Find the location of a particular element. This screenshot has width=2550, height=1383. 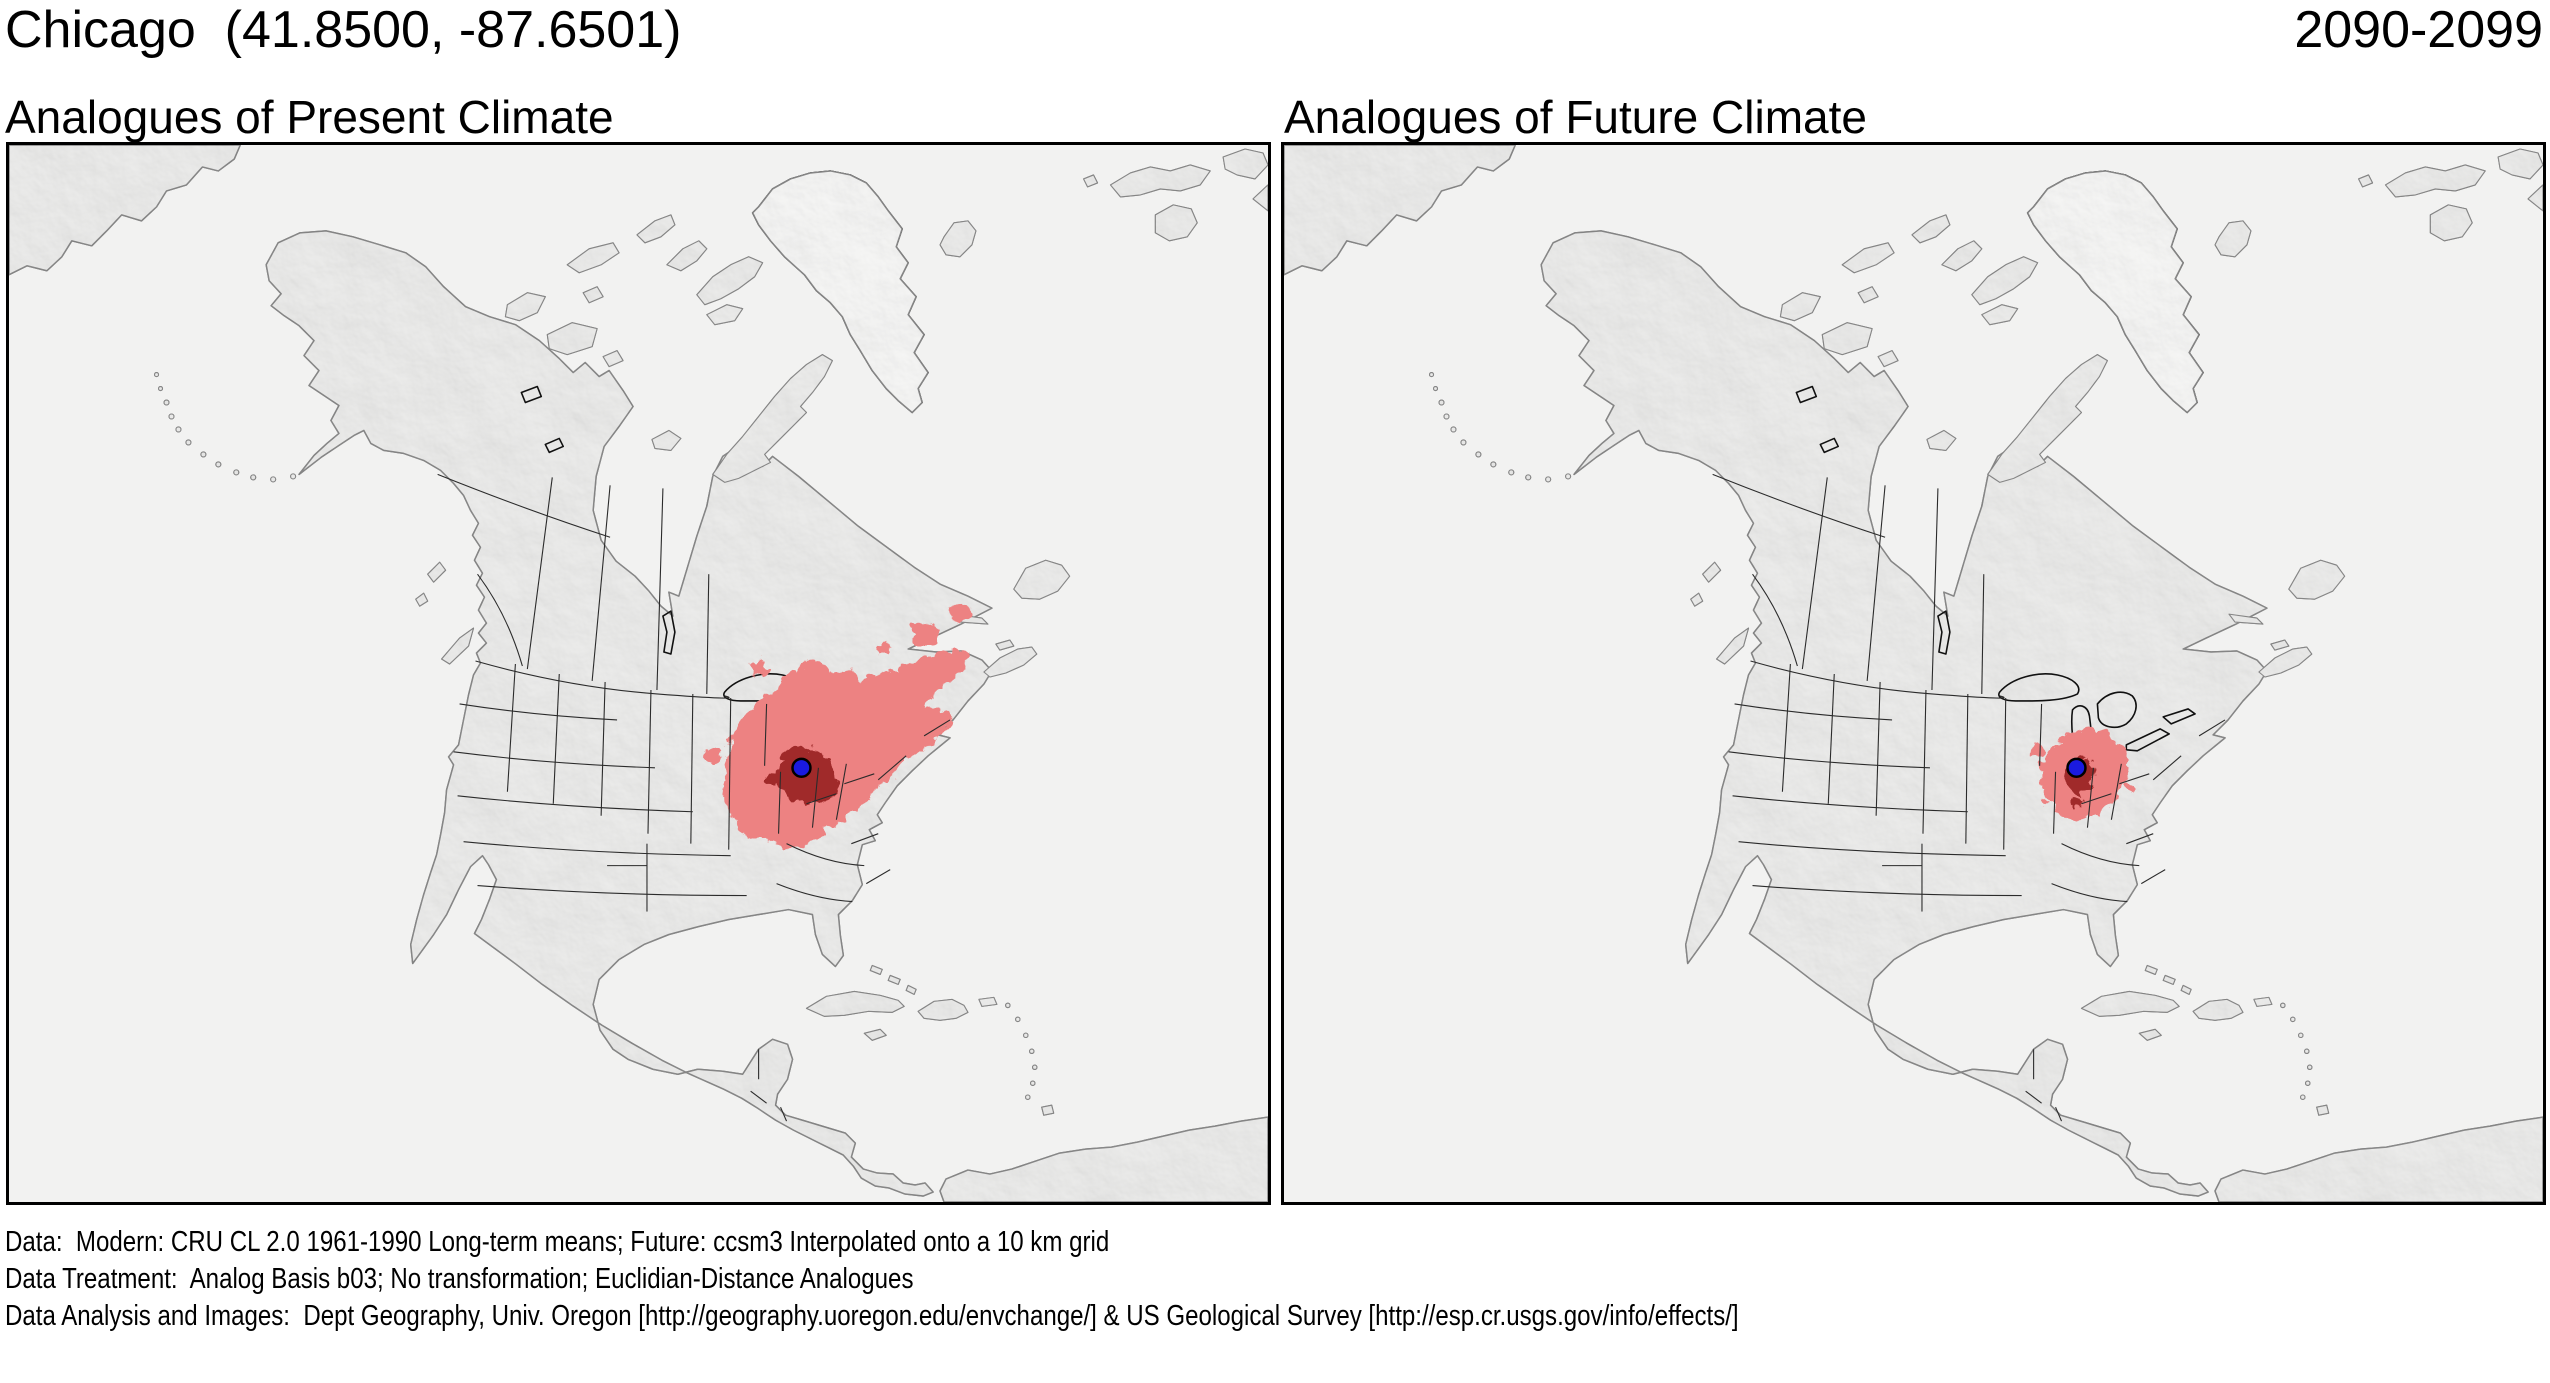

panel-title-future: Analogues of Future Climate is located at coordinates (1575, 117).